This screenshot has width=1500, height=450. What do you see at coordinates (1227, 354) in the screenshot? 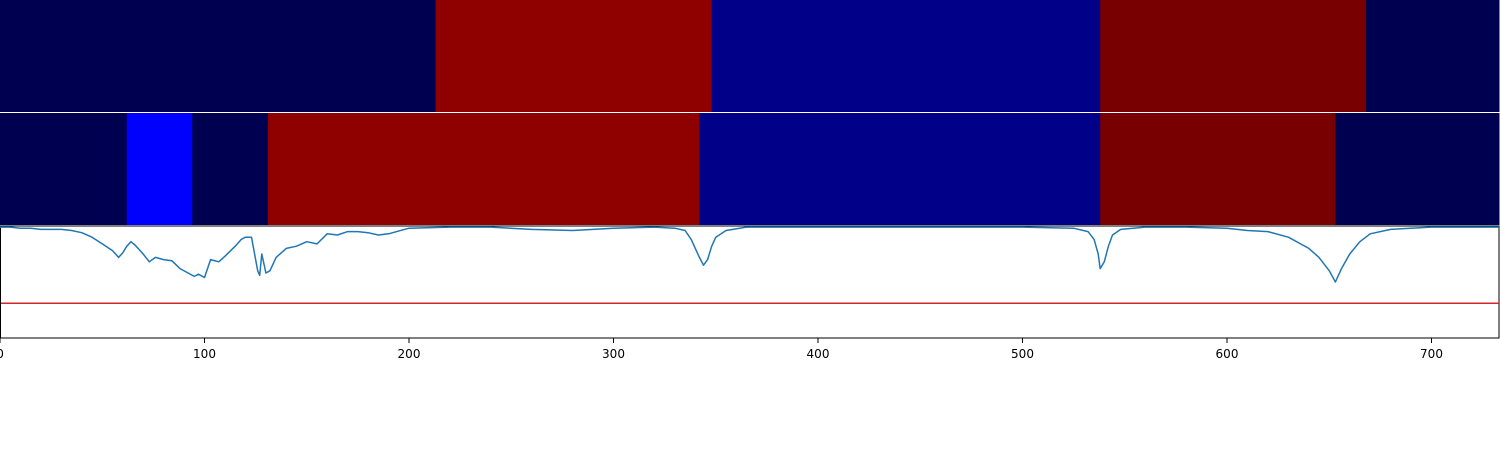
I see `x-tick-label-600: 600` at bounding box center [1227, 354].